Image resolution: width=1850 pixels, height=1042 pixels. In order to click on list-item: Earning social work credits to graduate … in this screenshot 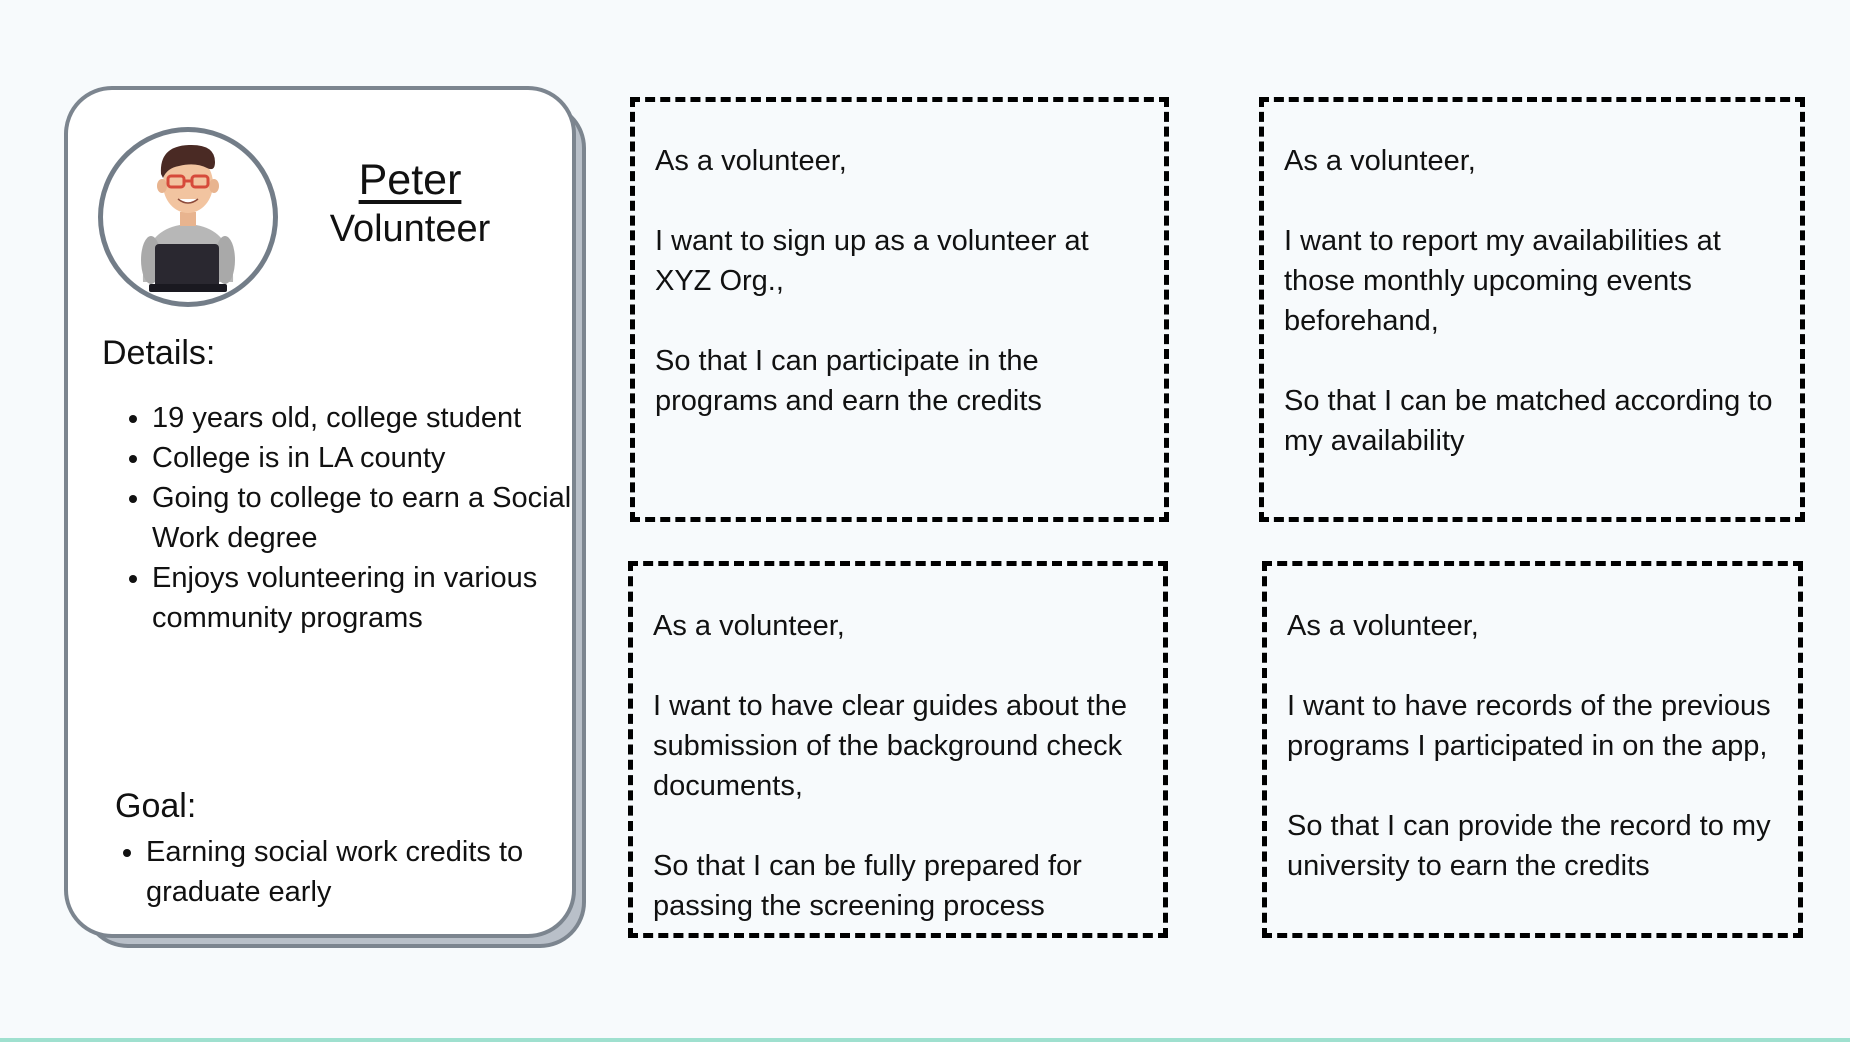, I will do `click(376, 872)`.